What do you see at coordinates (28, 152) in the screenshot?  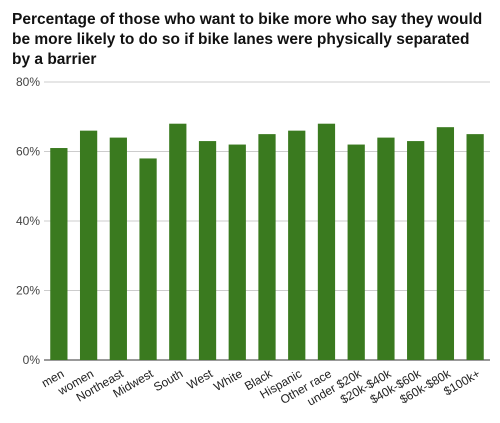 I see `y-tick-label: 60%` at bounding box center [28, 152].